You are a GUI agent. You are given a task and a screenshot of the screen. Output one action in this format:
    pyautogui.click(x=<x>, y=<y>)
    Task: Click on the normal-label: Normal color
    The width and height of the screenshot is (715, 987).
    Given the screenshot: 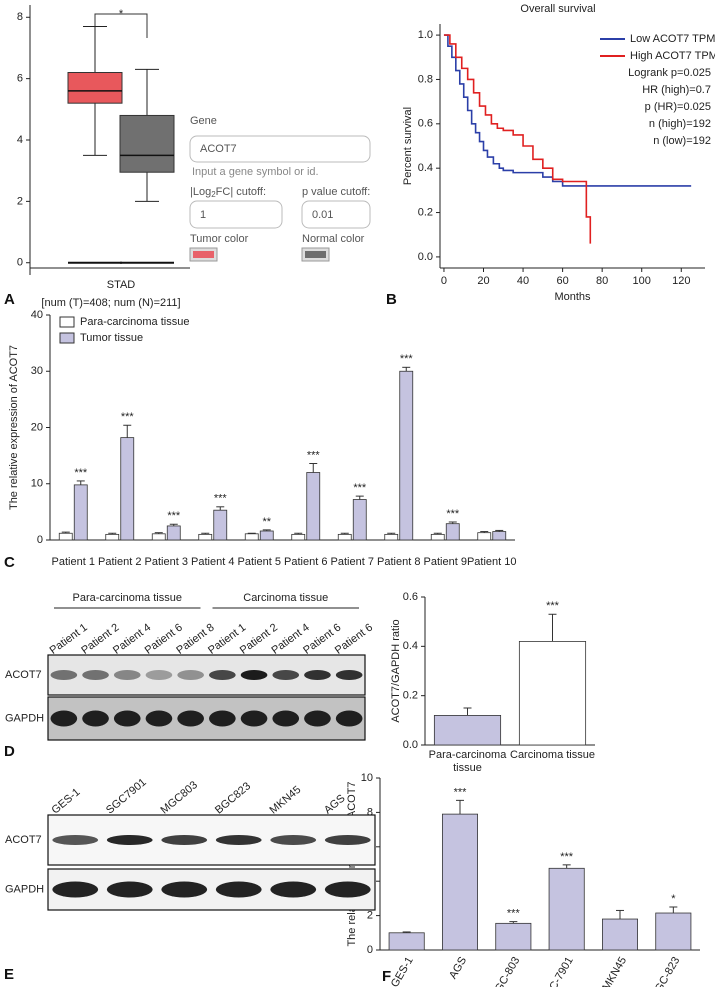 What is the action you would take?
    pyautogui.click(x=333, y=239)
    